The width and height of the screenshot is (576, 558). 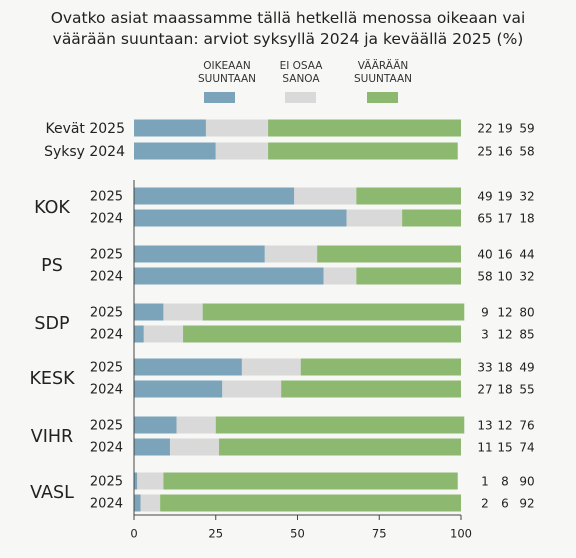 I want to click on vihr-2024-value-1: 11, so click(x=484, y=448).